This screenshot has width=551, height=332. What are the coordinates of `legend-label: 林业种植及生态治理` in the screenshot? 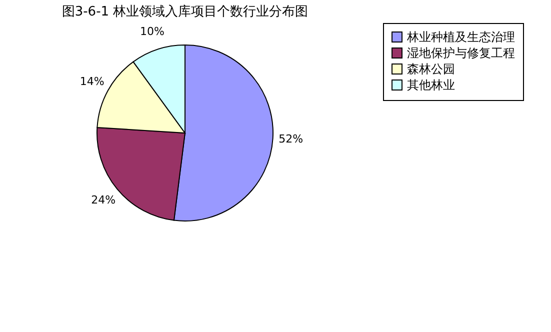 It's located at (460, 37).